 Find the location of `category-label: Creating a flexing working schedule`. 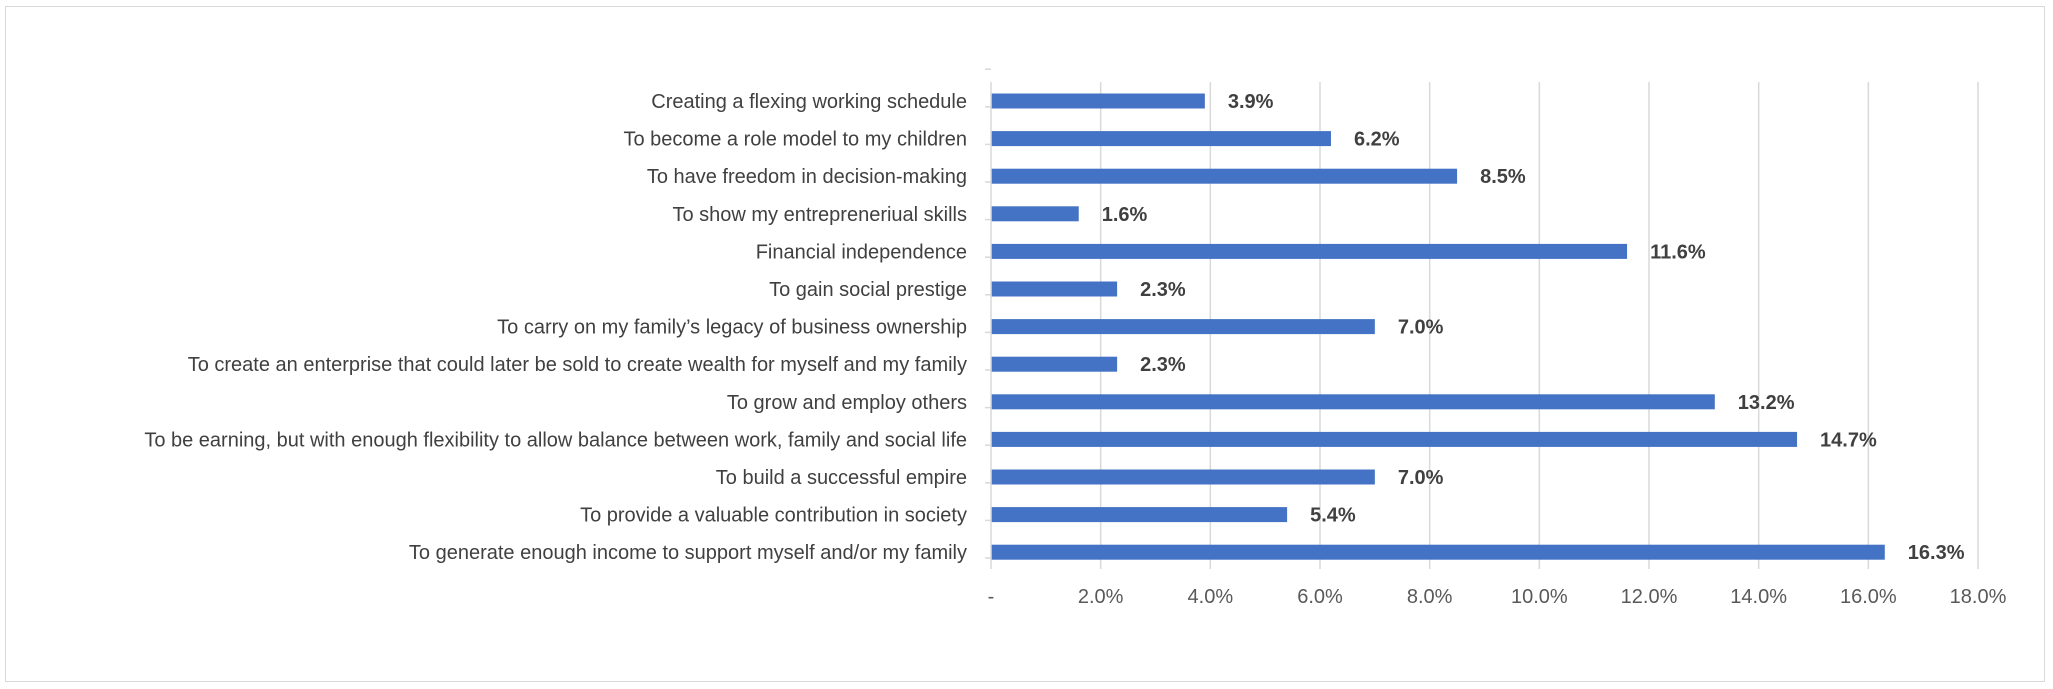

category-label: Creating a flexing working schedule is located at coordinates (809, 102).